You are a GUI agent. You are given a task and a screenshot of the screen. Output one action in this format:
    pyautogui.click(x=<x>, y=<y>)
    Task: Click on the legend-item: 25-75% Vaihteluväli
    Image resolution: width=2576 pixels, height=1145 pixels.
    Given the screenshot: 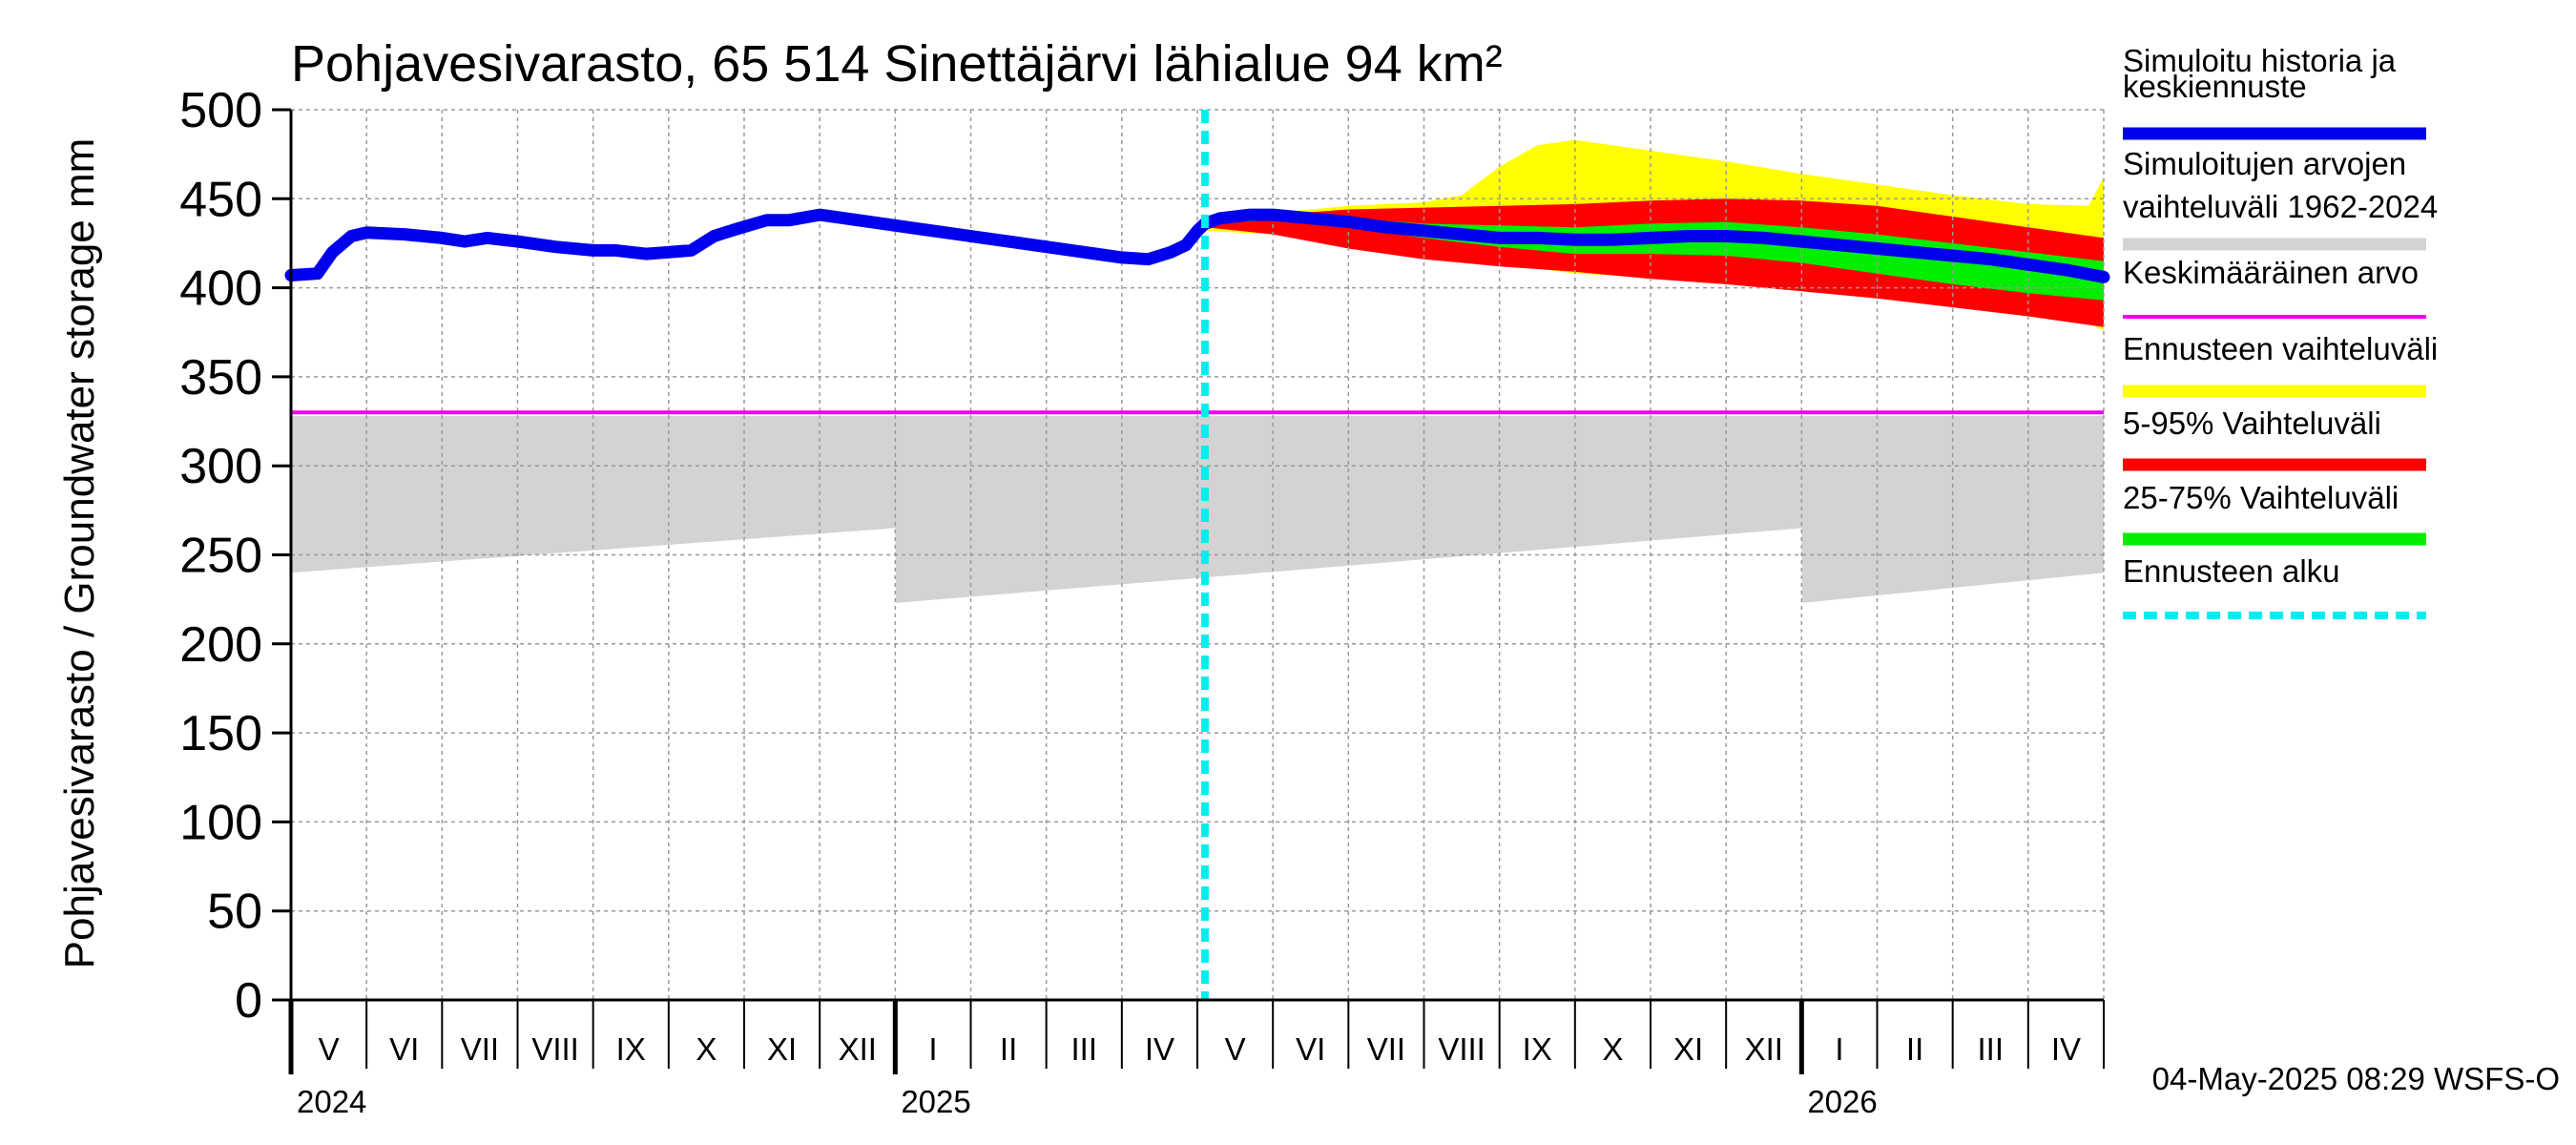 What is the action you would take?
    pyautogui.click(x=2274, y=513)
    